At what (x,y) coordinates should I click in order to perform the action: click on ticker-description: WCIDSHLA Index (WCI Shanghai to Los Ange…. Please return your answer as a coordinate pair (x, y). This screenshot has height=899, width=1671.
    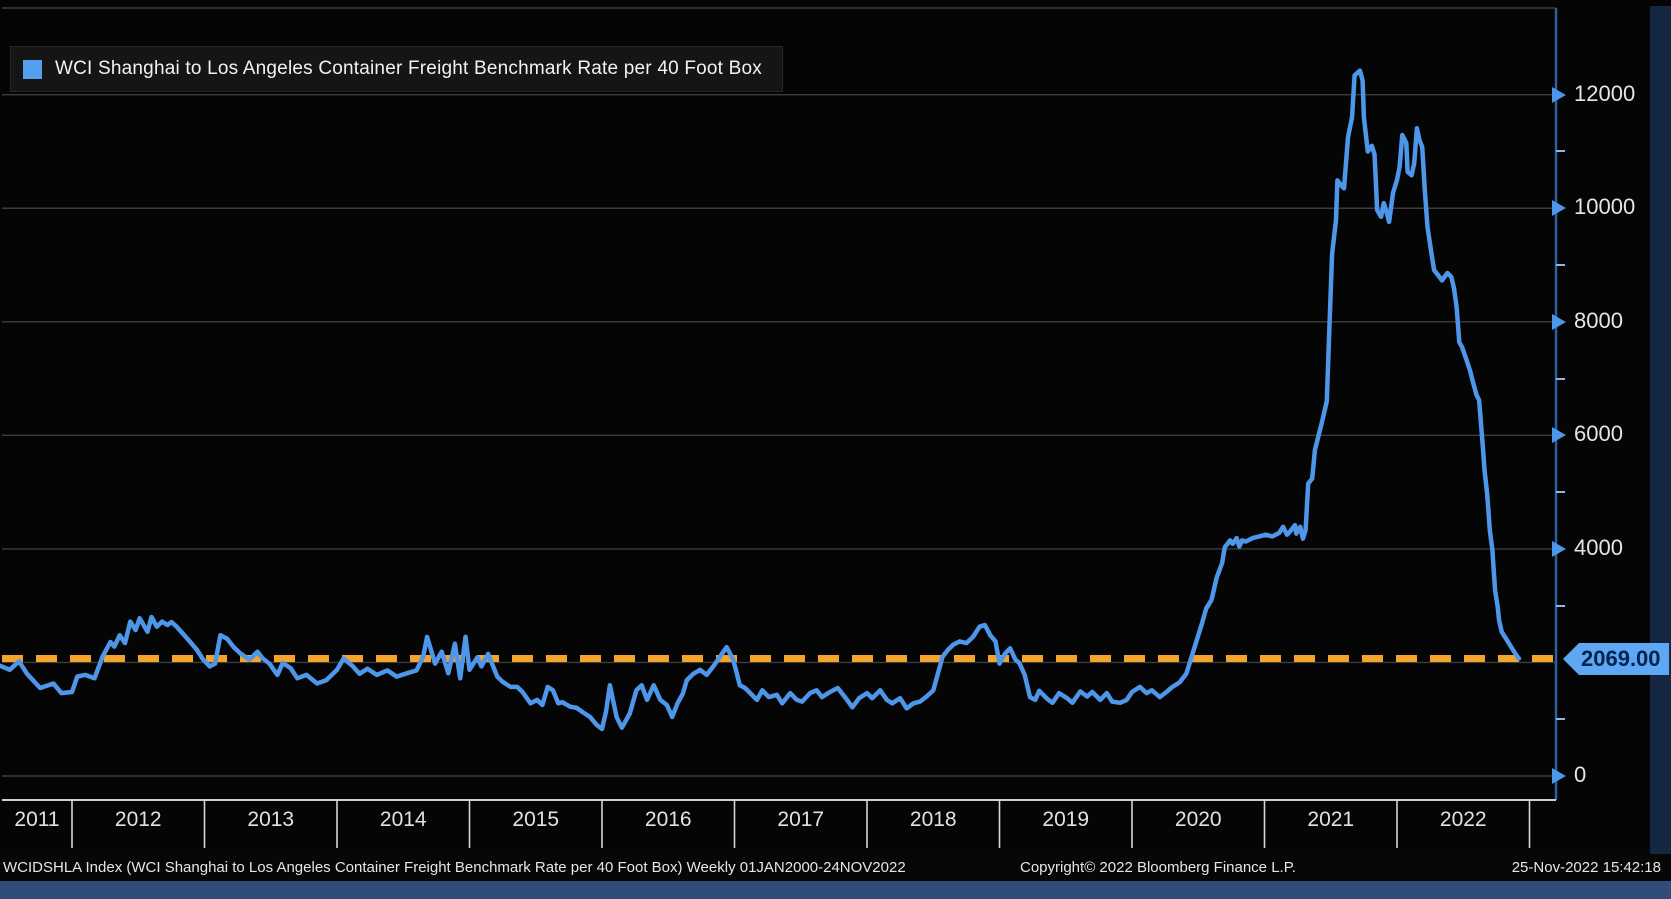
    Looking at the image, I should click on (454, 867).